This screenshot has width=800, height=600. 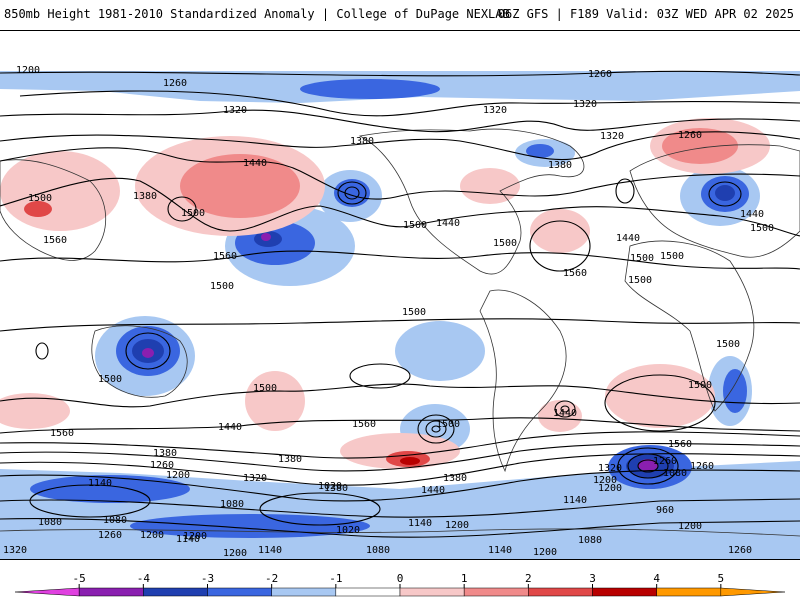 What do you see at coordinates (47, 592) in the screenshot?
I see `colorbar-min-triangle` at bounding box center [47, 592].